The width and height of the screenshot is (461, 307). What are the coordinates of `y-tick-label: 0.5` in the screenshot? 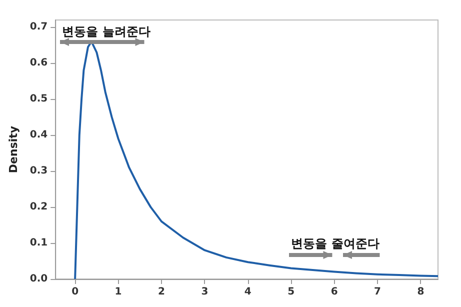 It's located at (39, 99).